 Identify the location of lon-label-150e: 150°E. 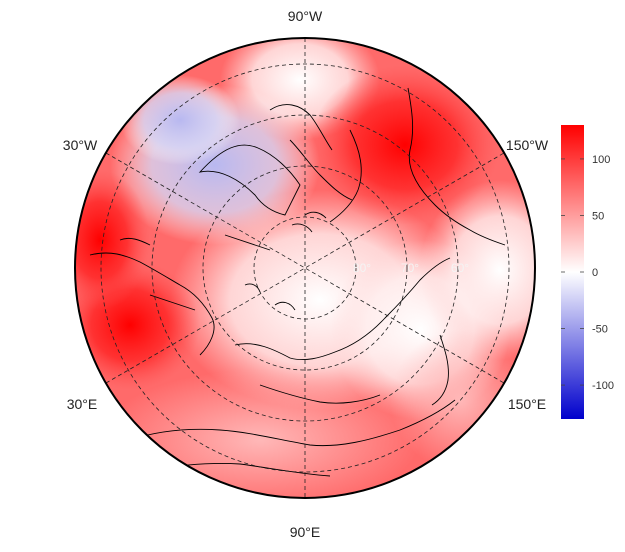
(527, 404).